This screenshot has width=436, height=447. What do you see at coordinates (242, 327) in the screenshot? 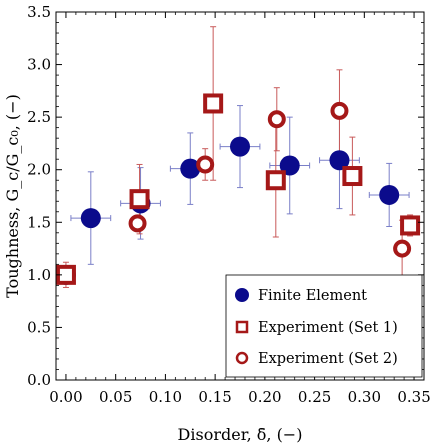
I see `legend-exp1-marker` at bounding box center [242, 327].